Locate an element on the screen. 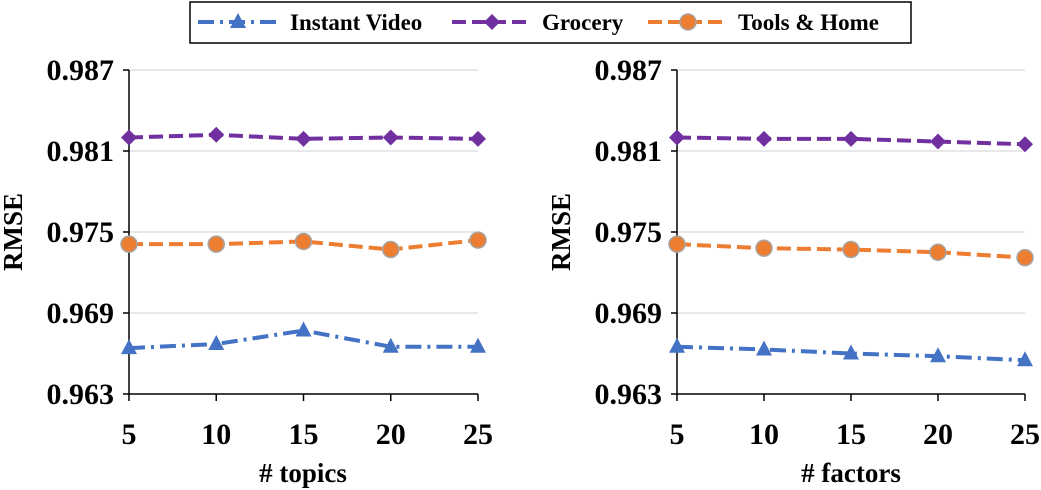 The width and height of the screenshot is (1041, 490). legend-item-tools-home: Tools & Home is located at coordinates (763, 22).